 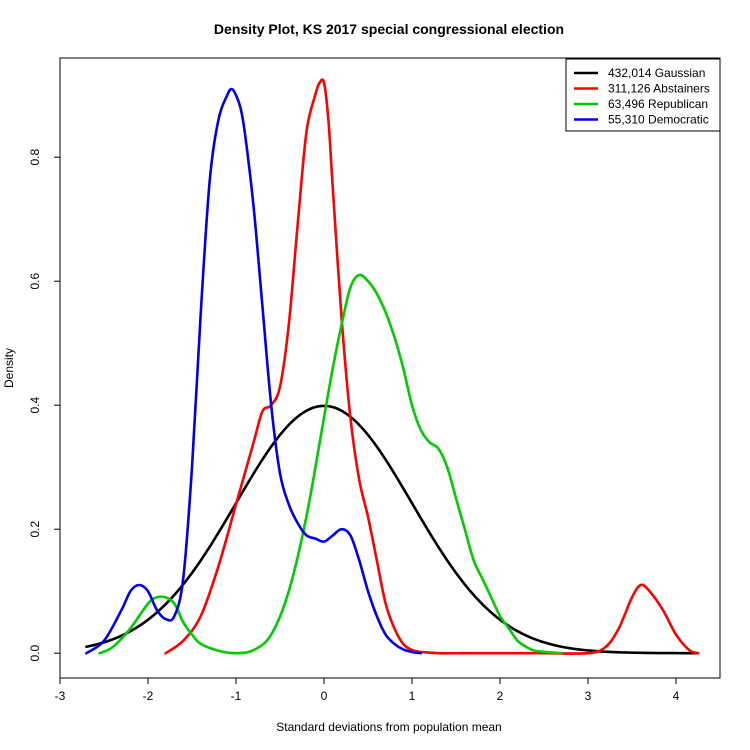 What do you see at coordinates (35, 653) in the screenshot?
I see `y-tick-label: 0.0` at bounding box center [35, 653].